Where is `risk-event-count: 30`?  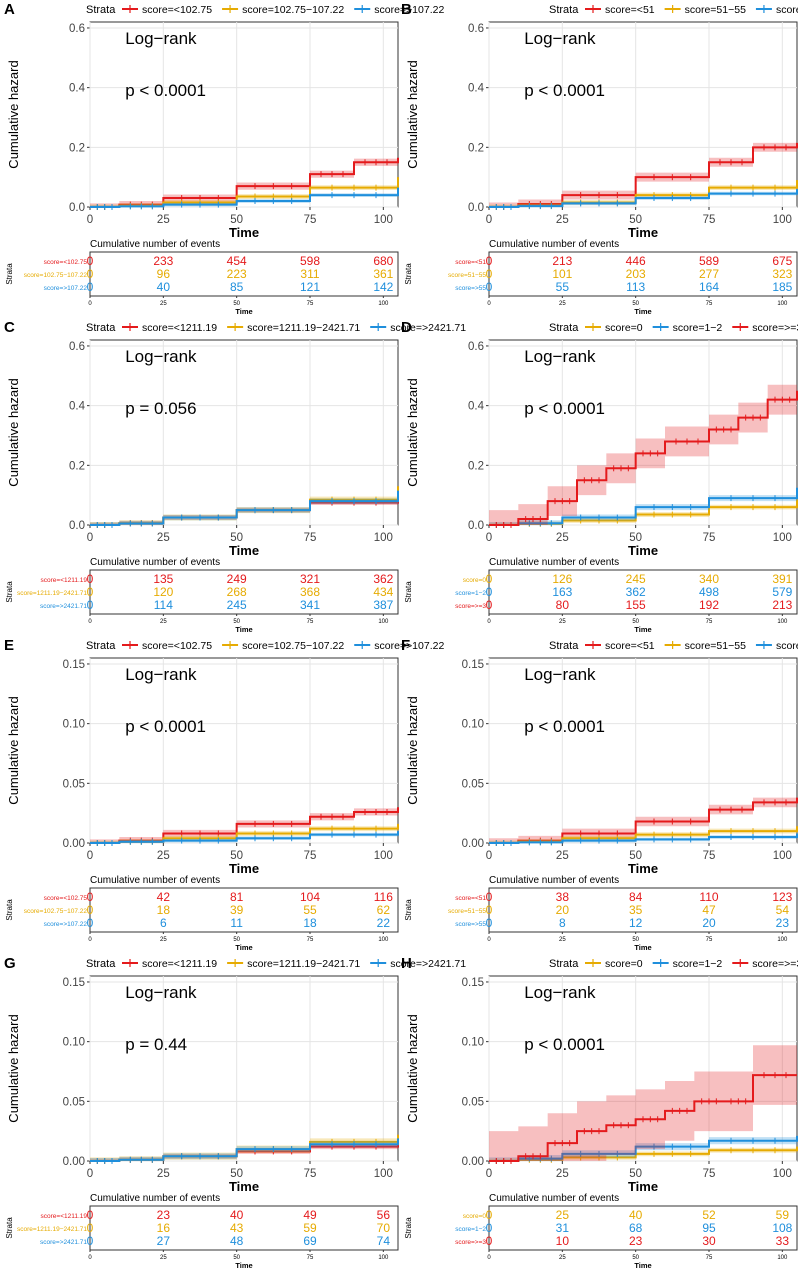
risk-event-count: 30 is located at coordinates (709, 1241).